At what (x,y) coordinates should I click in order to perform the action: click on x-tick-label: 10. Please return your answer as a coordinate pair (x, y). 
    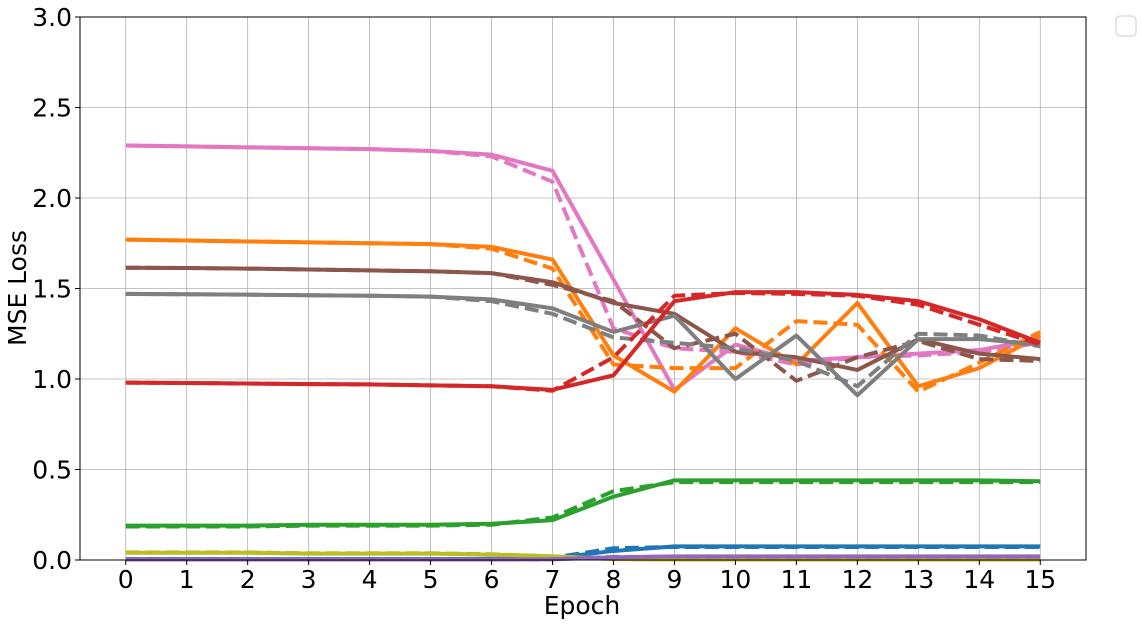
    Looking at the image, I should click on (736, 579).